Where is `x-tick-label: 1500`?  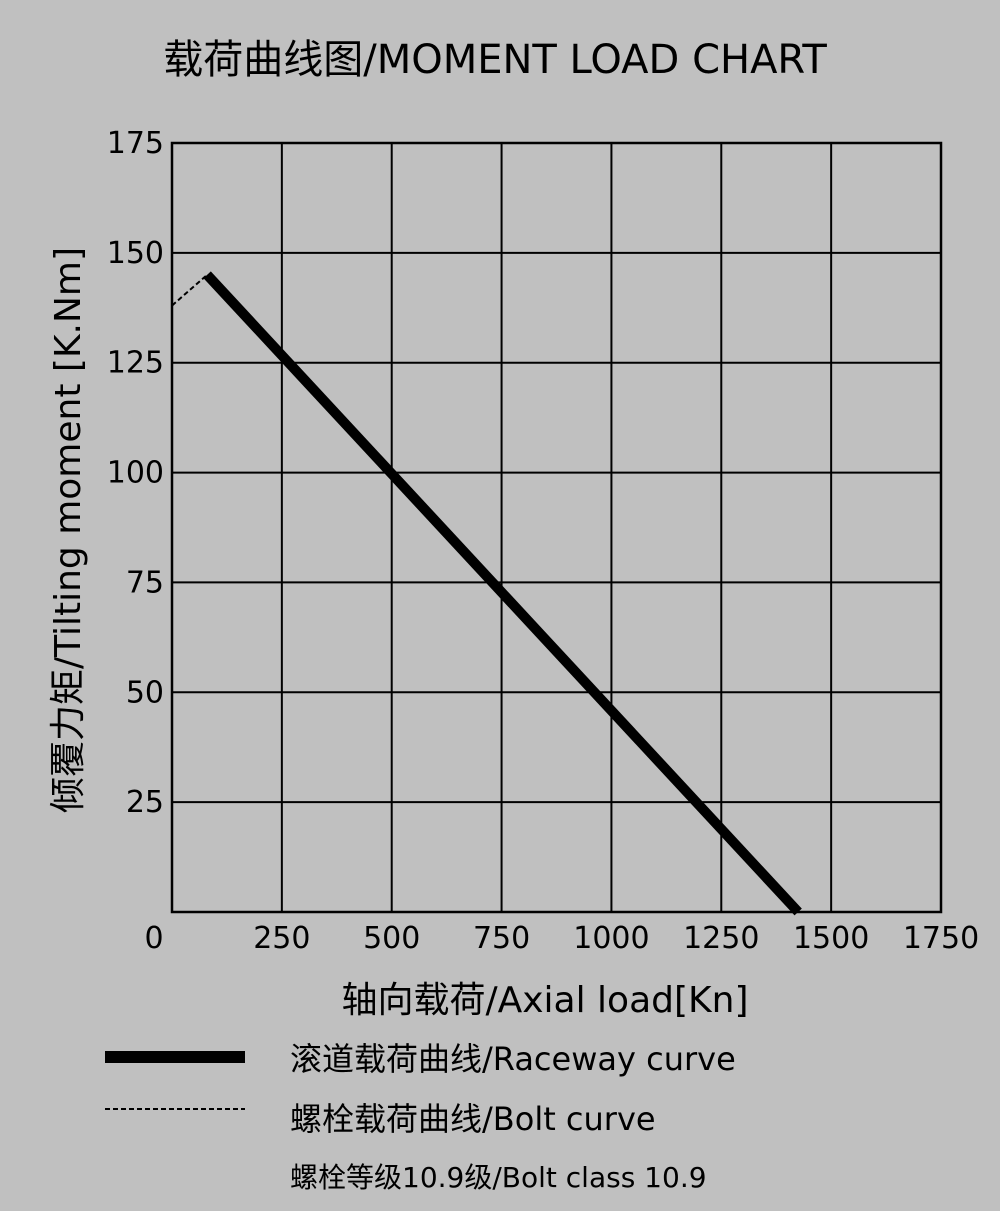
x-tick-label: 1500 is located at coordinates (831, 938).